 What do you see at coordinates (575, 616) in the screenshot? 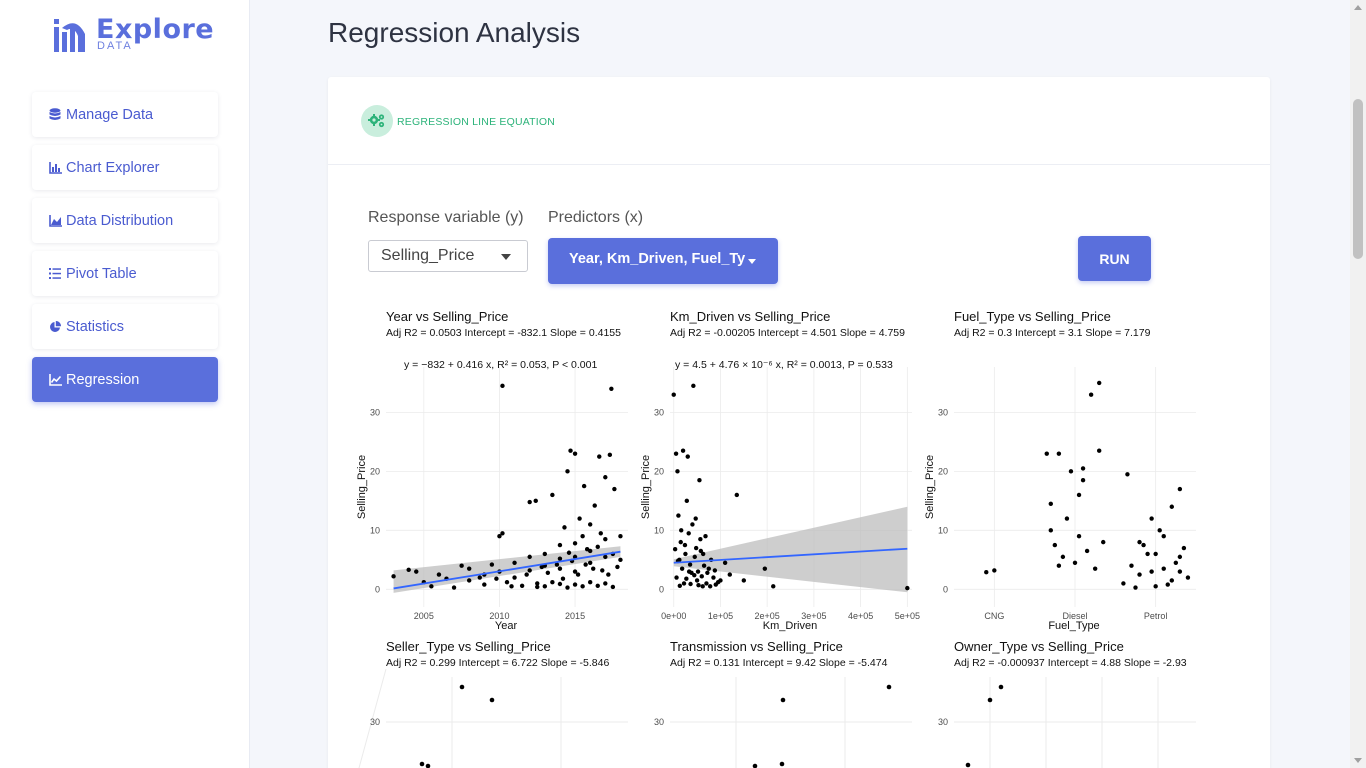
I see `x-tick-label: 2015` at bounding box center [575, 616].